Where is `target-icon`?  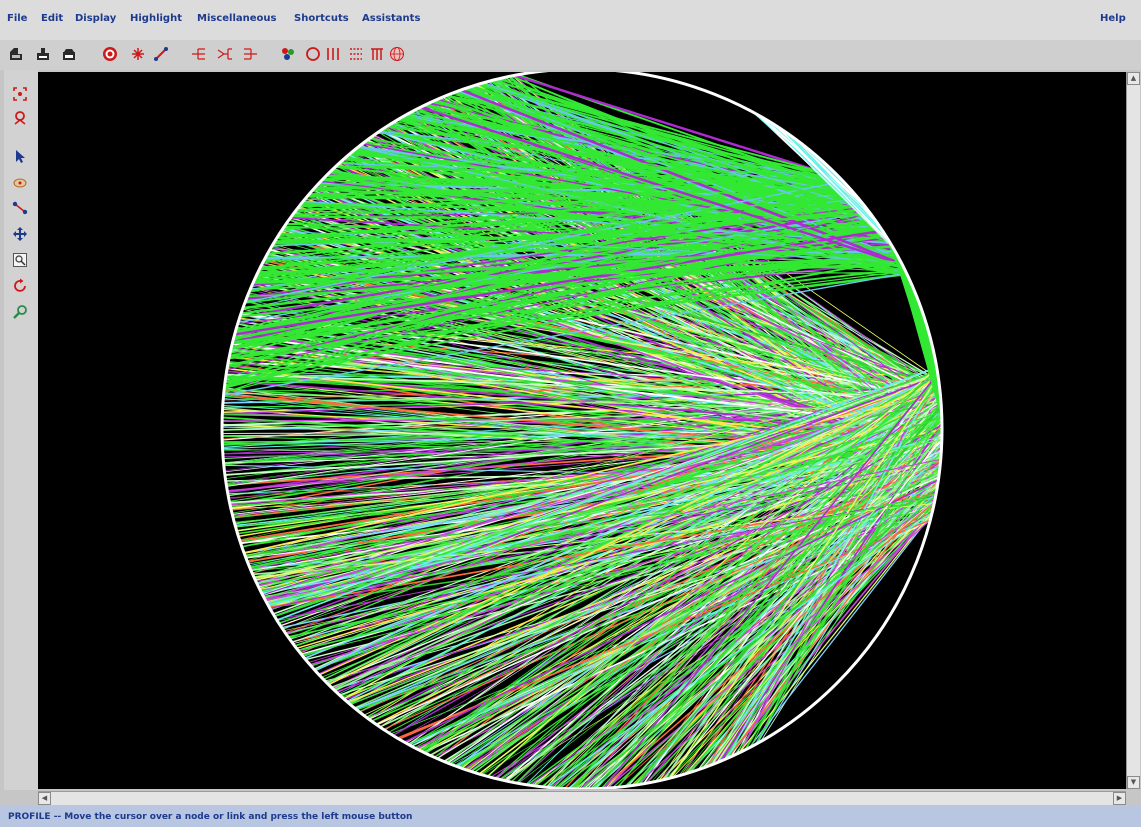 target-icon is located at coordinates (110, 54).